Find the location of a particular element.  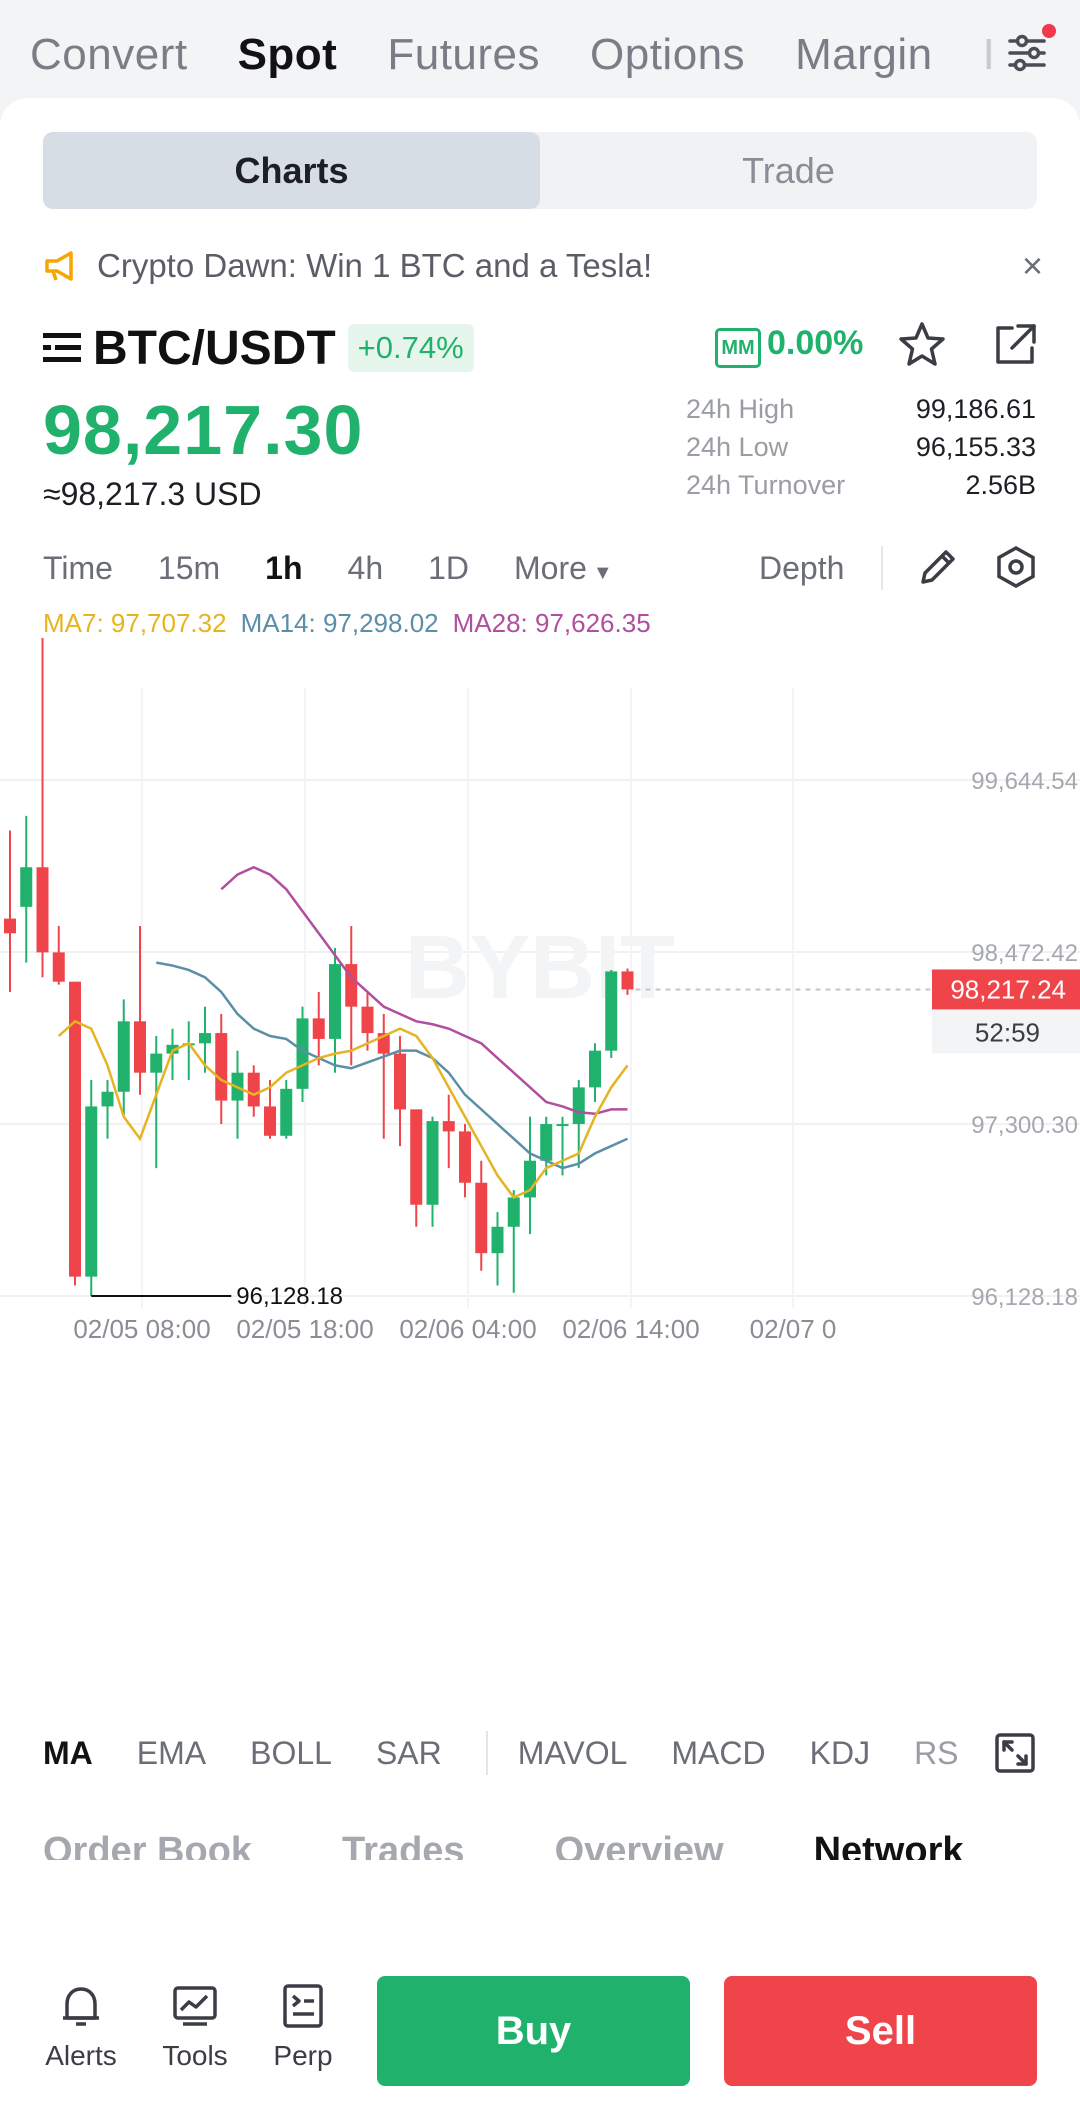

alerts-button: Alerts is located at coordinates (81, 2026).